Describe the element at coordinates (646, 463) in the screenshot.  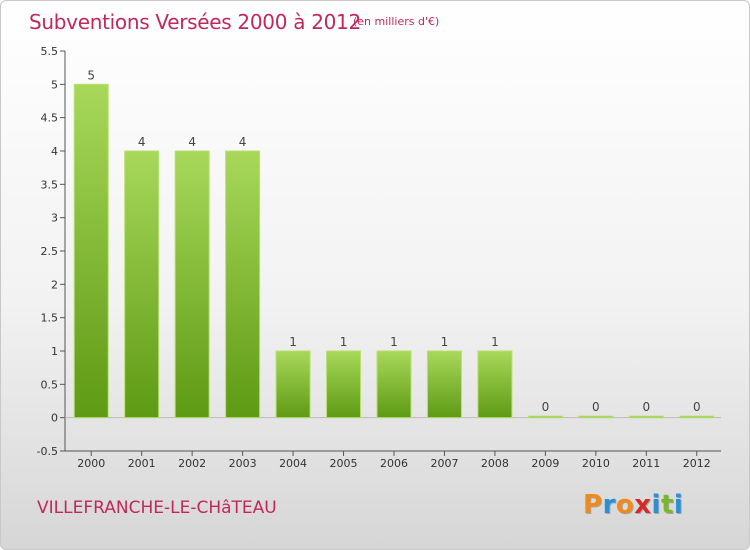
I see `x-tick-label: 2011` at that location.